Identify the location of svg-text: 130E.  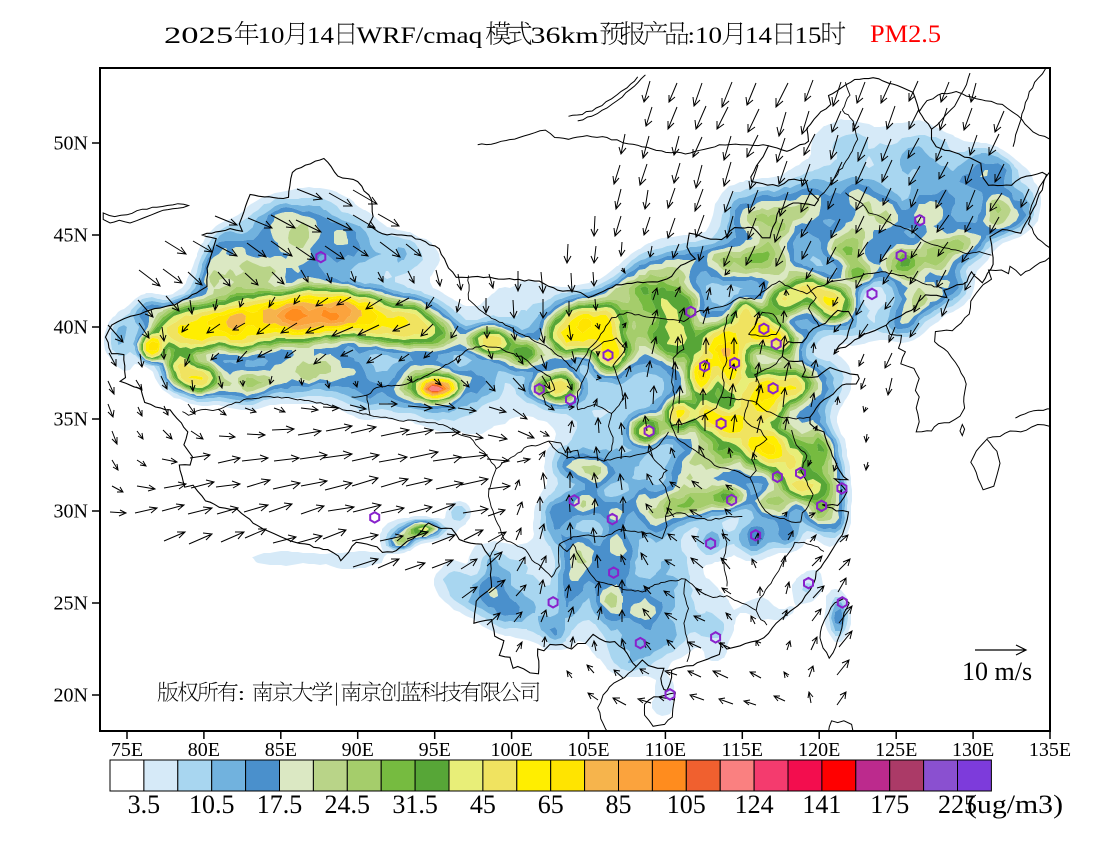
(973, 750).